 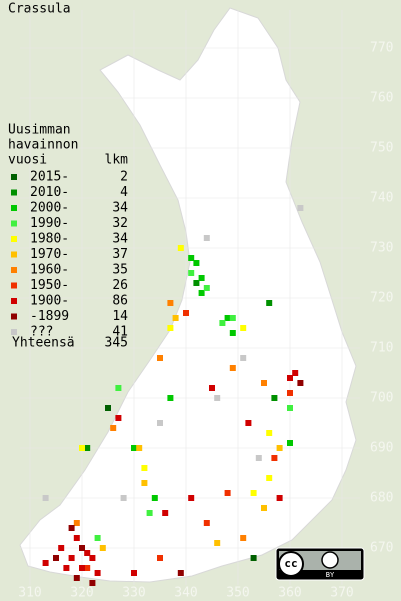 I want to click on y-tick-label: 700, so click(x=381, y=398).